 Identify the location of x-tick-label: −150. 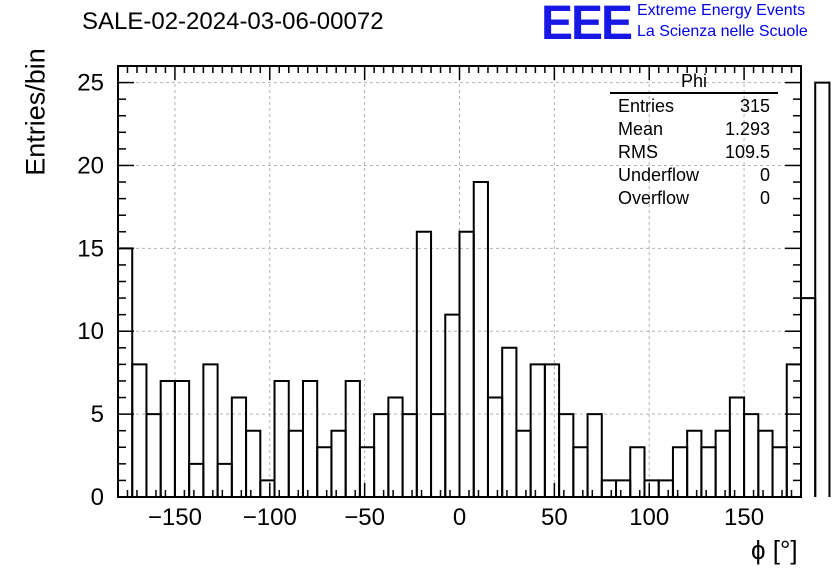
(175, 517).